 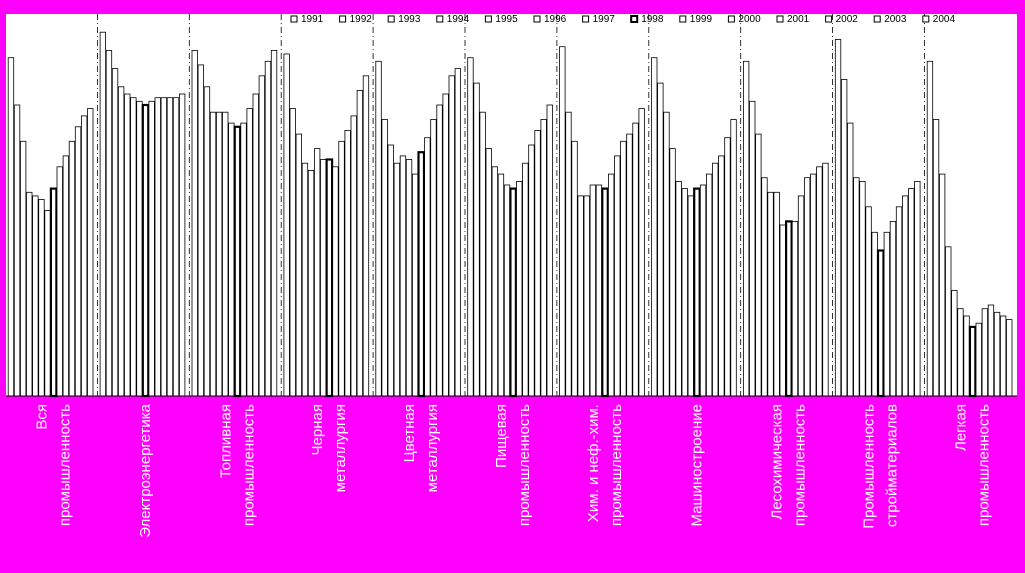 I want to click on legend-label: 2004, so click(x=944, y=19).